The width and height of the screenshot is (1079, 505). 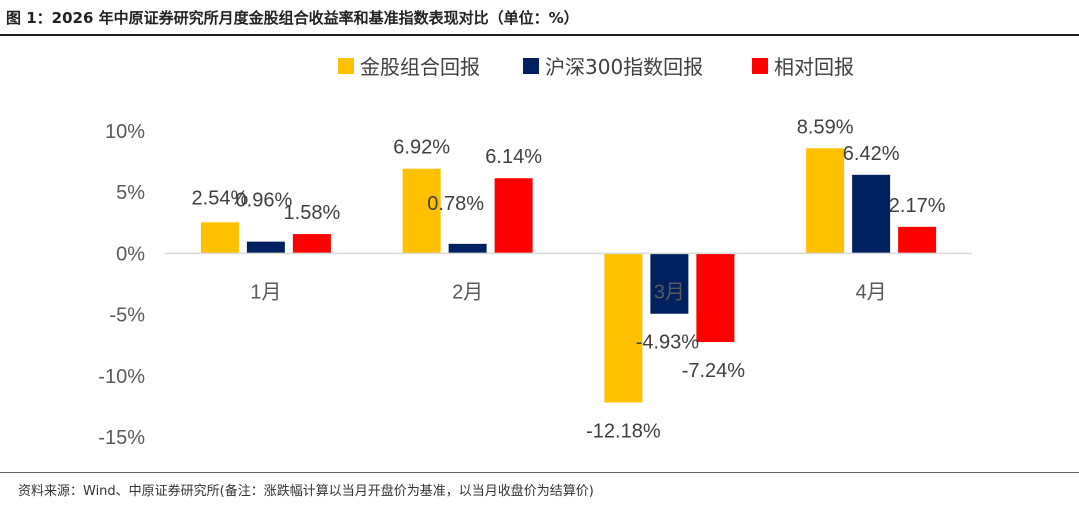 I want to click on data-label: 1.58%, so click(x=312, y=213).